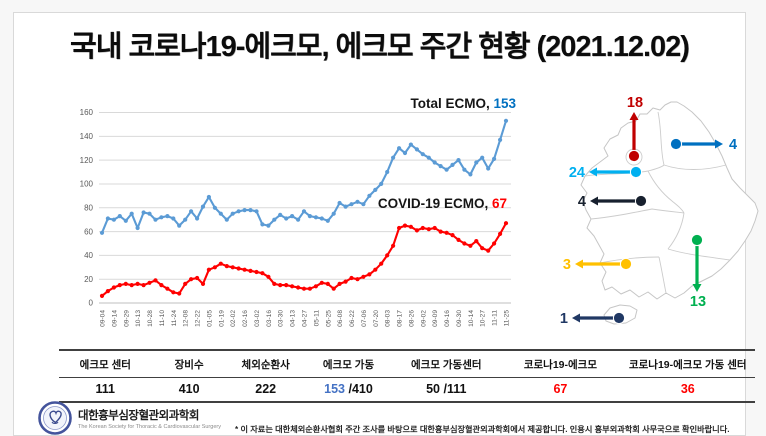 Image resolution: width=766 pixels, height=436 pixels. What do you see at coordinates (359, 389) in the screenshot?
I see `table-value-part: /410` at bounding box center [359, 389].